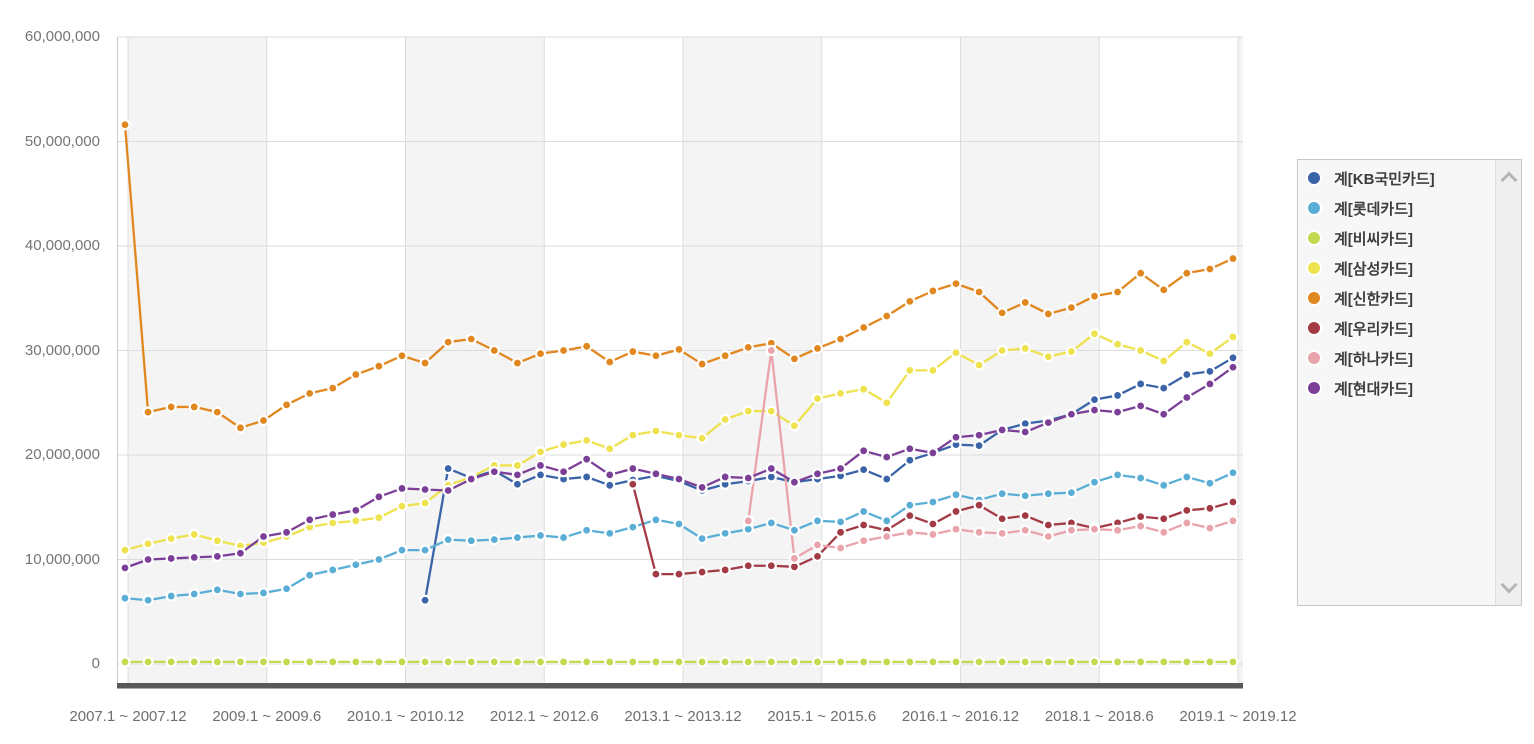  I want to click on legend-item-kb-kookmin-card: 계[KB국민카드], so click(1396, 178).